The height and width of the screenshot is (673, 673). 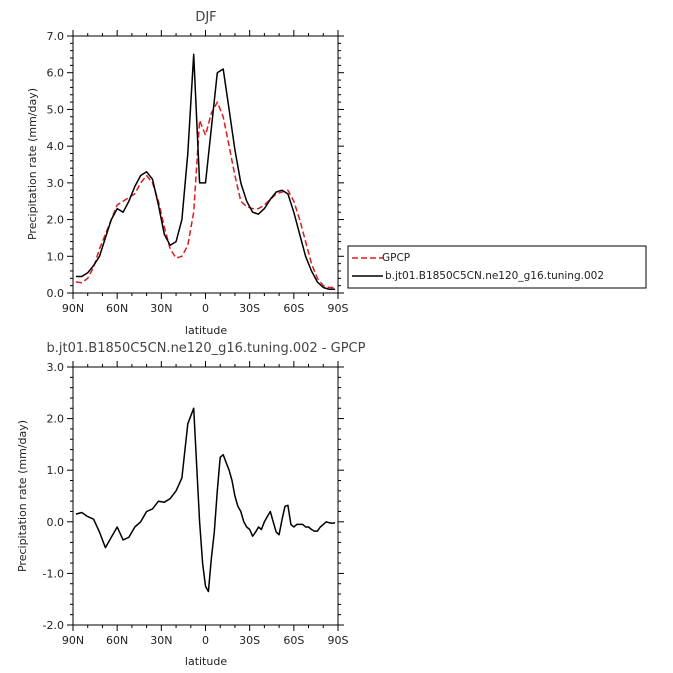 I want to click on y-tick-label: -1.0, so click(x=53, y=573).